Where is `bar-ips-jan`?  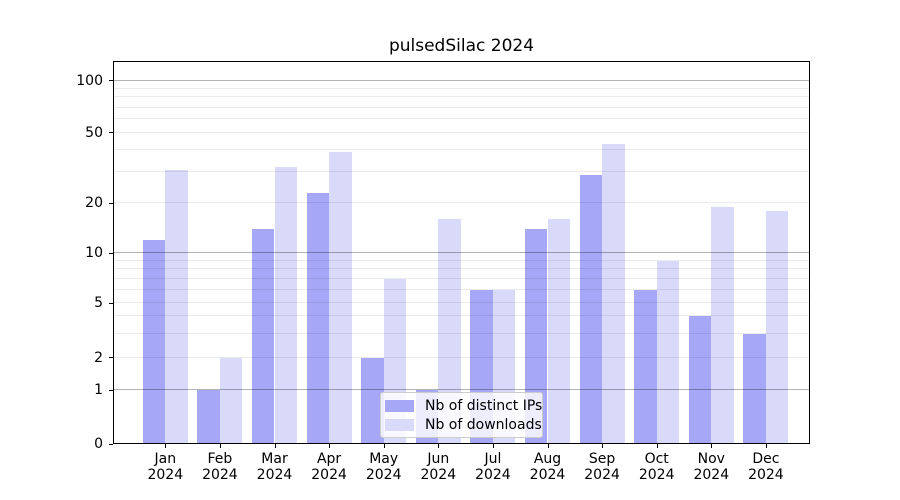 bar-ips-jan is located at coordinates (154, 341).